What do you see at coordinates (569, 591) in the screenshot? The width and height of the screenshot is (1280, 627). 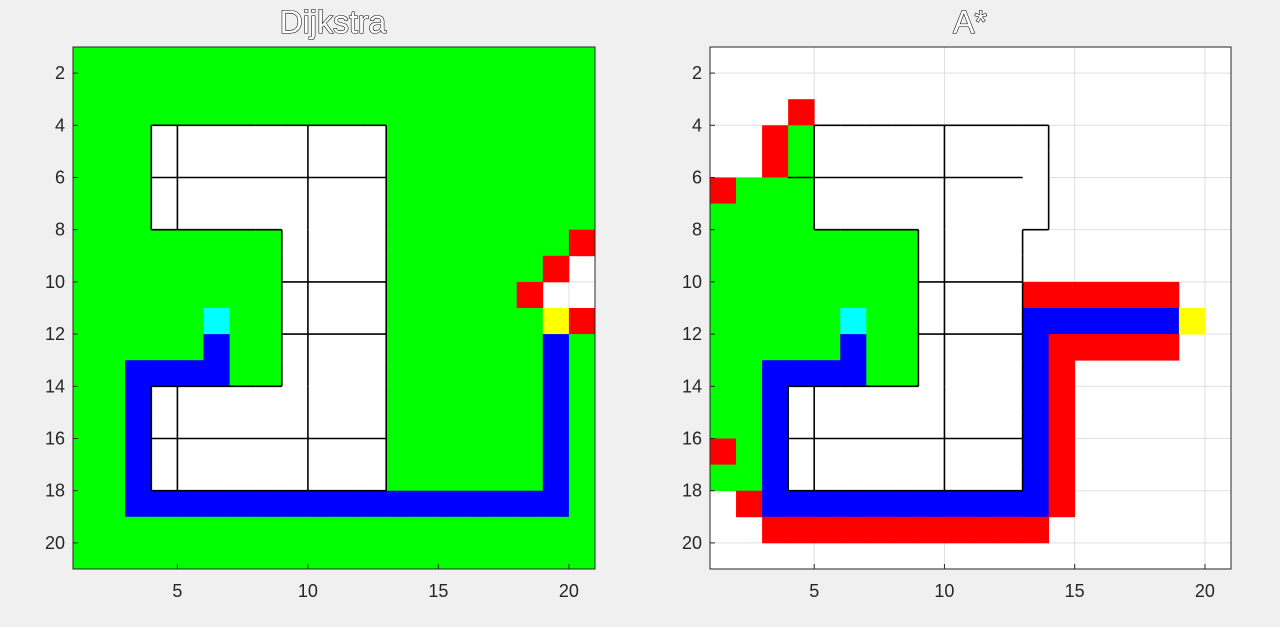 I see `x-tick-label: 20` at bounding box center [569, 591].